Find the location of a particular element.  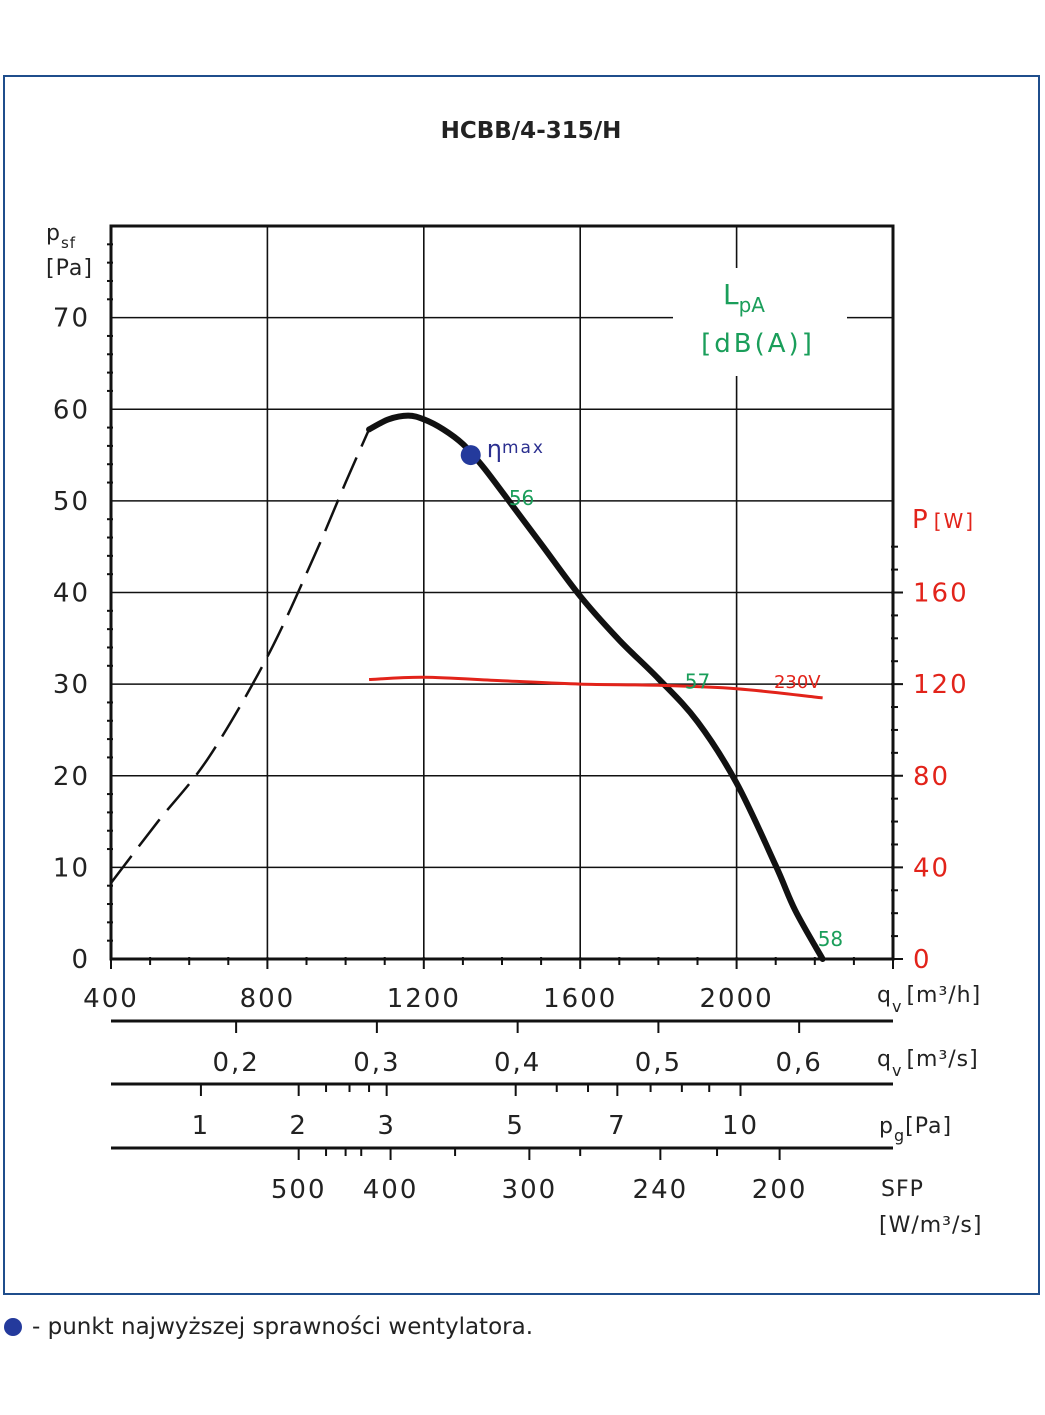

x-tick-label: 400 is located at coordinates (111, 999).